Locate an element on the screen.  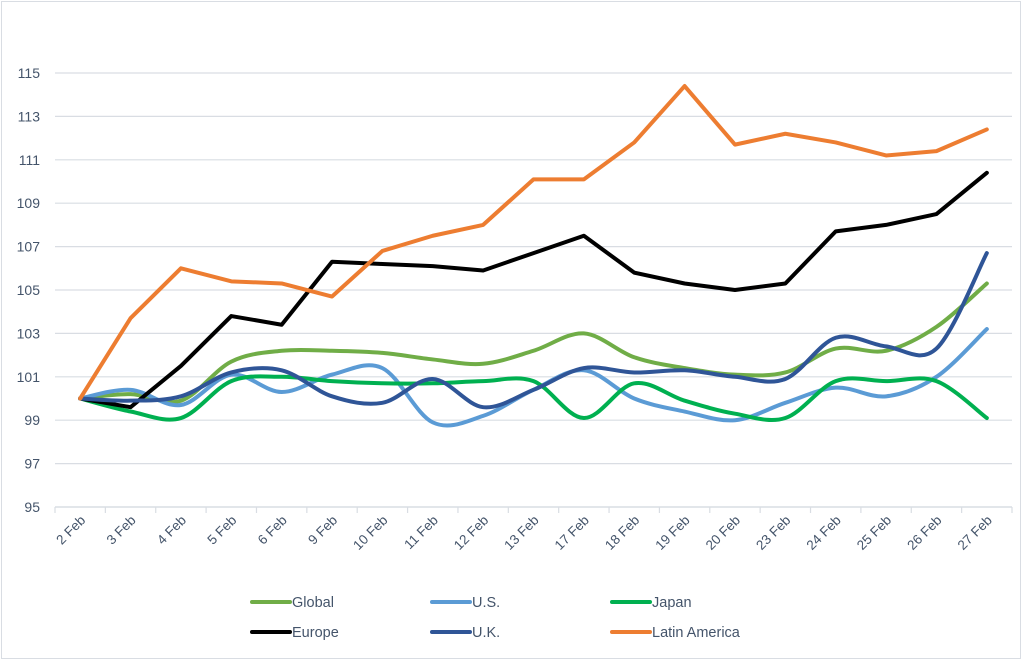
legend-item-global: Global is located at coordinates (292, 603).